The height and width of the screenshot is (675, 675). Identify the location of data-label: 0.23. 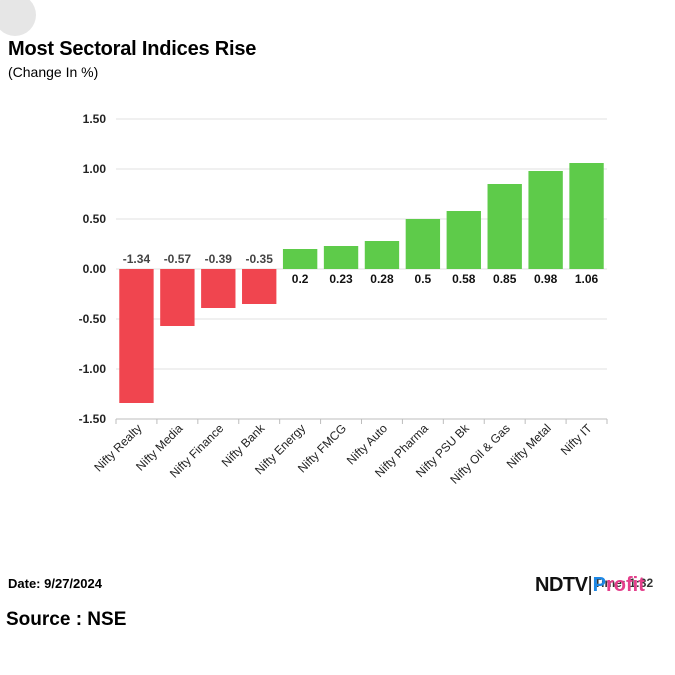
(341, 279).